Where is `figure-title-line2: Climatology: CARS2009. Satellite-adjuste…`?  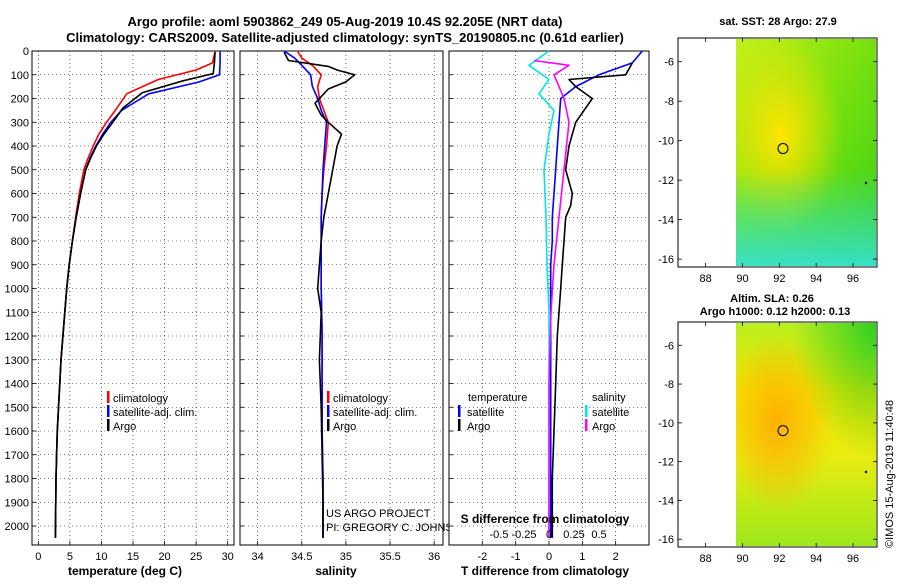 figure-title-line2: Climatology: CARS2009. Satellite-adjuste… is located at coordinates (345, 37).